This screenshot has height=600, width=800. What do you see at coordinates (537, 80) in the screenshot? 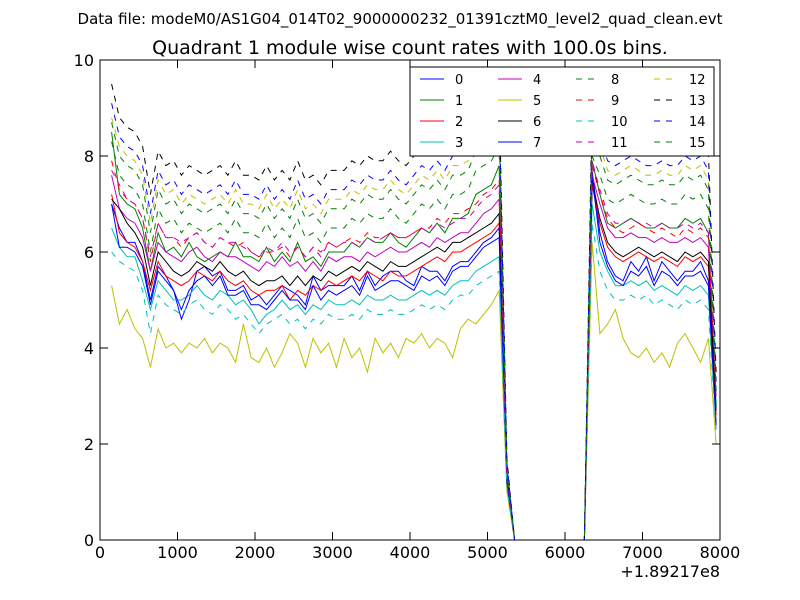
I see `legend-label-4: 4` at bounding box center [537, 80].